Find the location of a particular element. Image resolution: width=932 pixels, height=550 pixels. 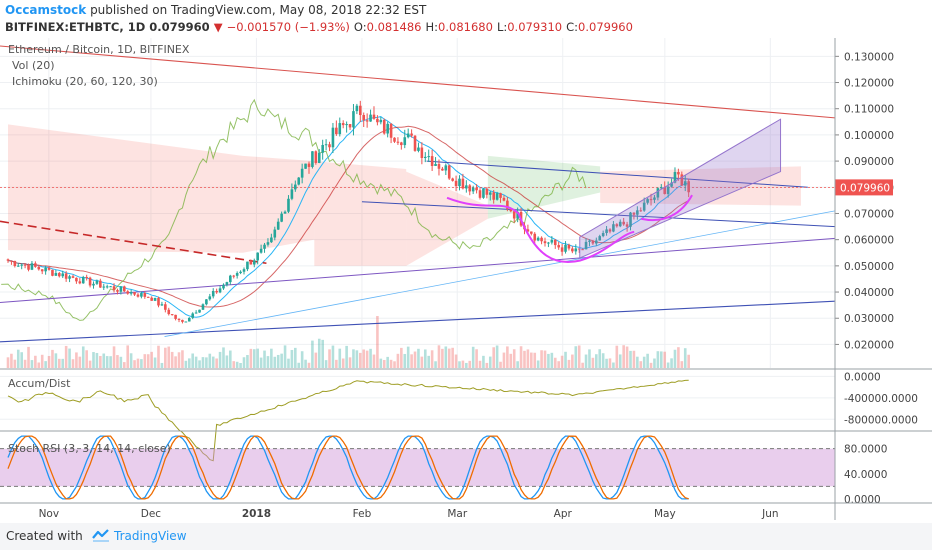

stoch-rsi-pane: Stoch RSI (3, 3, 14, 14, close) is located at coordinates (417, 467).